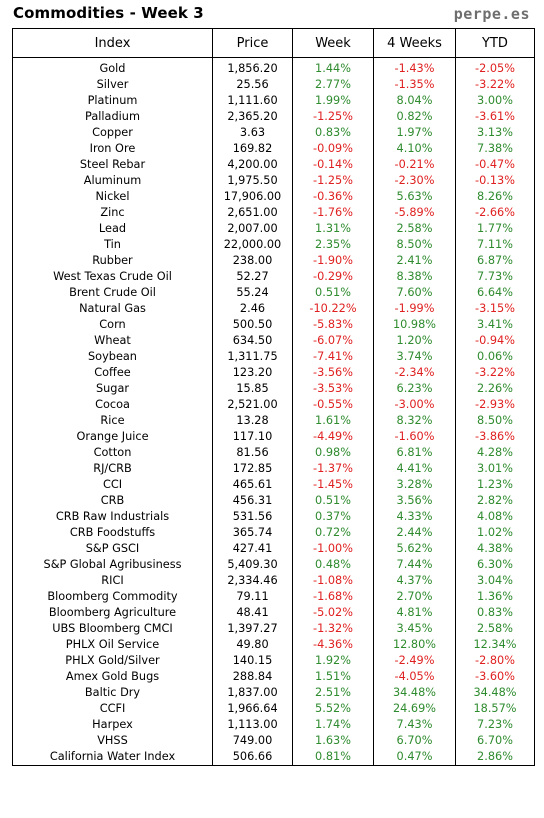  What do you see at coordinates (112, 181) in the screenshot?
I see `index-cell: Aluminum` at bounding box center [112, 181].